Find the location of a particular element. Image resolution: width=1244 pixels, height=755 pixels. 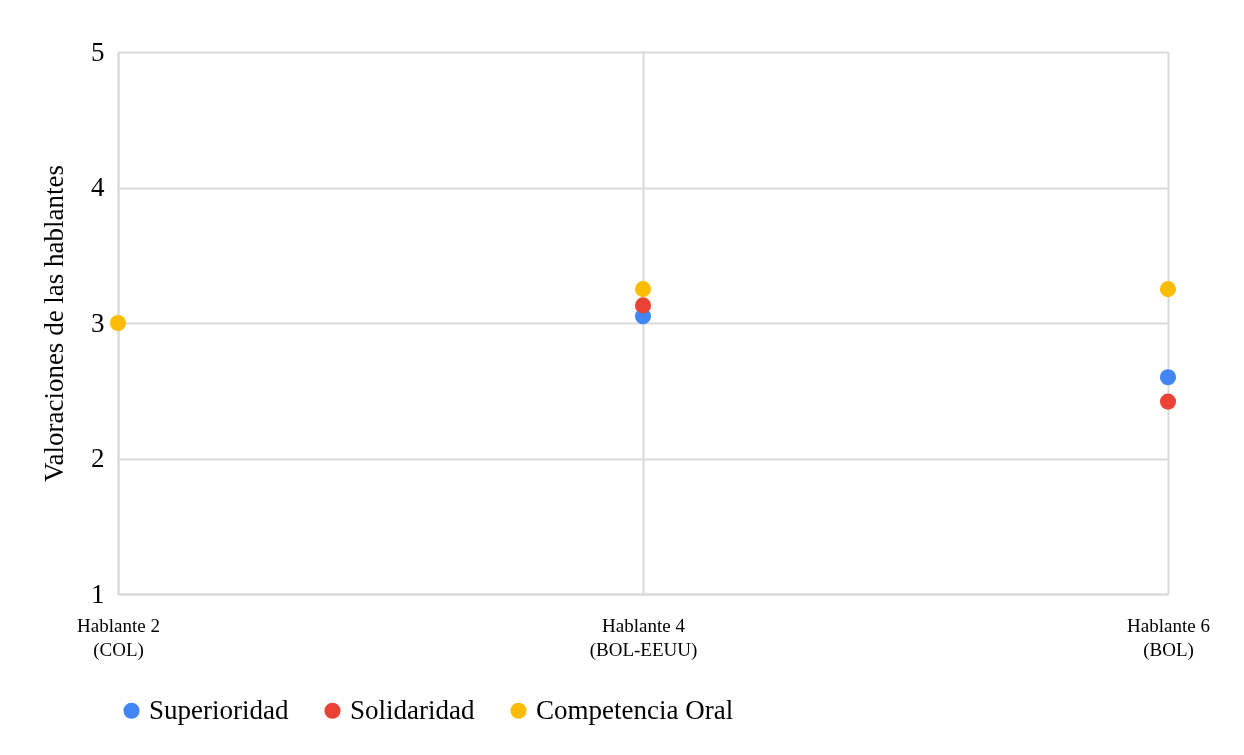

x-tick-label: Hablante 2 (COL) is located at coordinates (118, 637).